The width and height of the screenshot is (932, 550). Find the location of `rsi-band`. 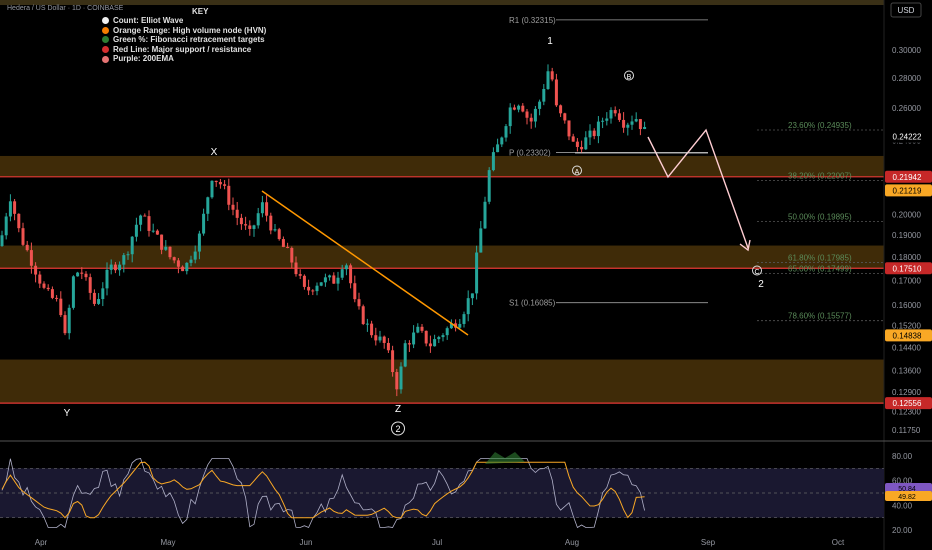

rsi-band is located at coordinates (442, 493).